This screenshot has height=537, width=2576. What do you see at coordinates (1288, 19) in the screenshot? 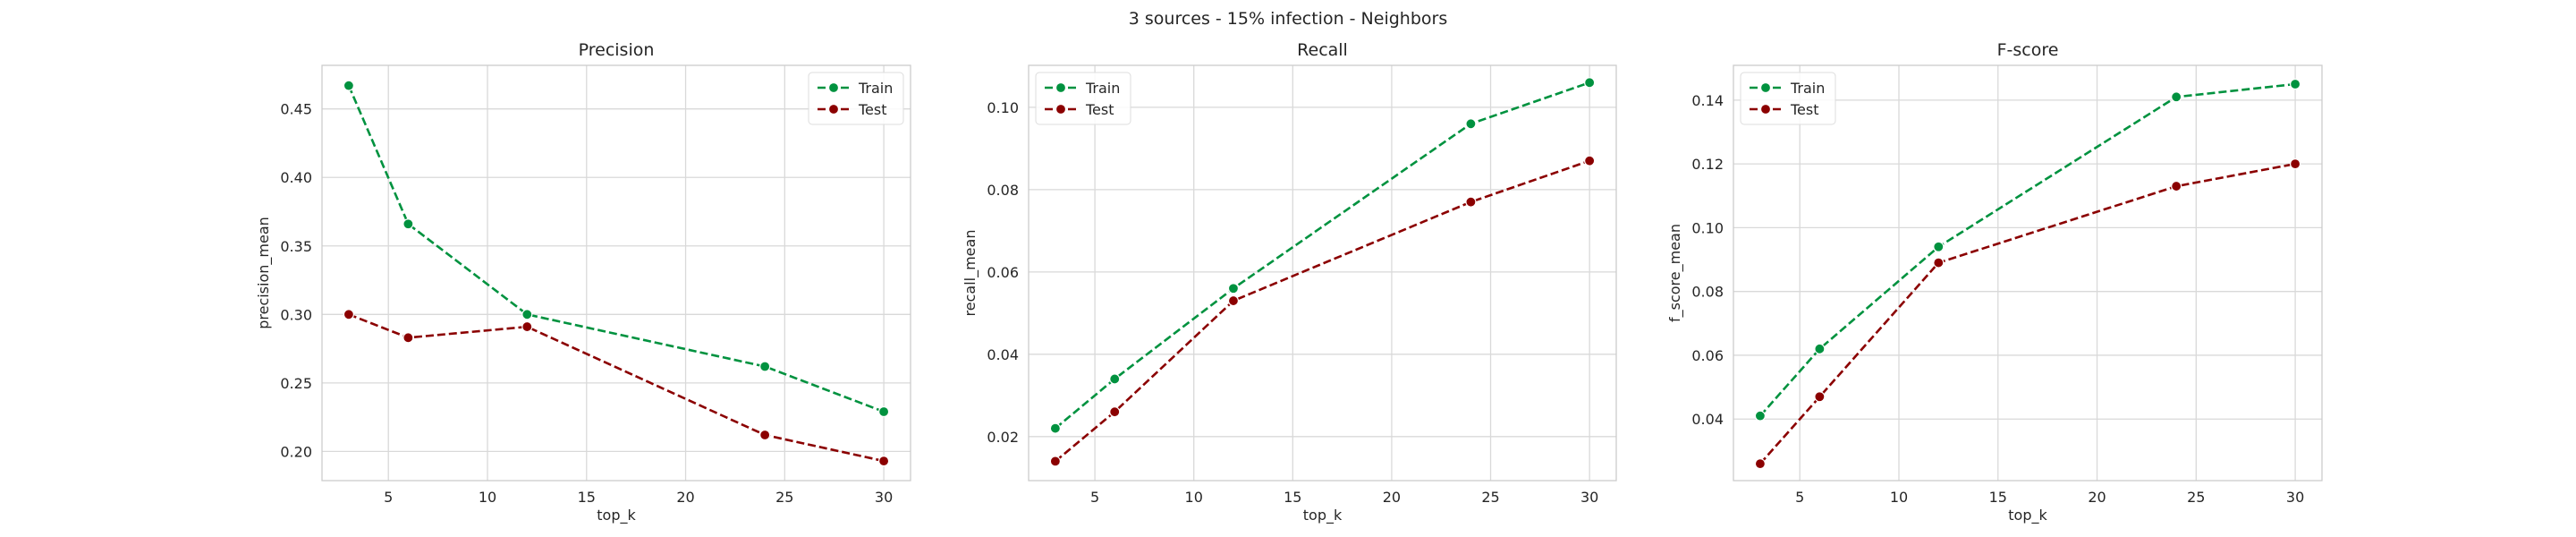
I see `figure-title: 3 sources - 15% infection - Neighbors` at bounding box center [1288, 19].